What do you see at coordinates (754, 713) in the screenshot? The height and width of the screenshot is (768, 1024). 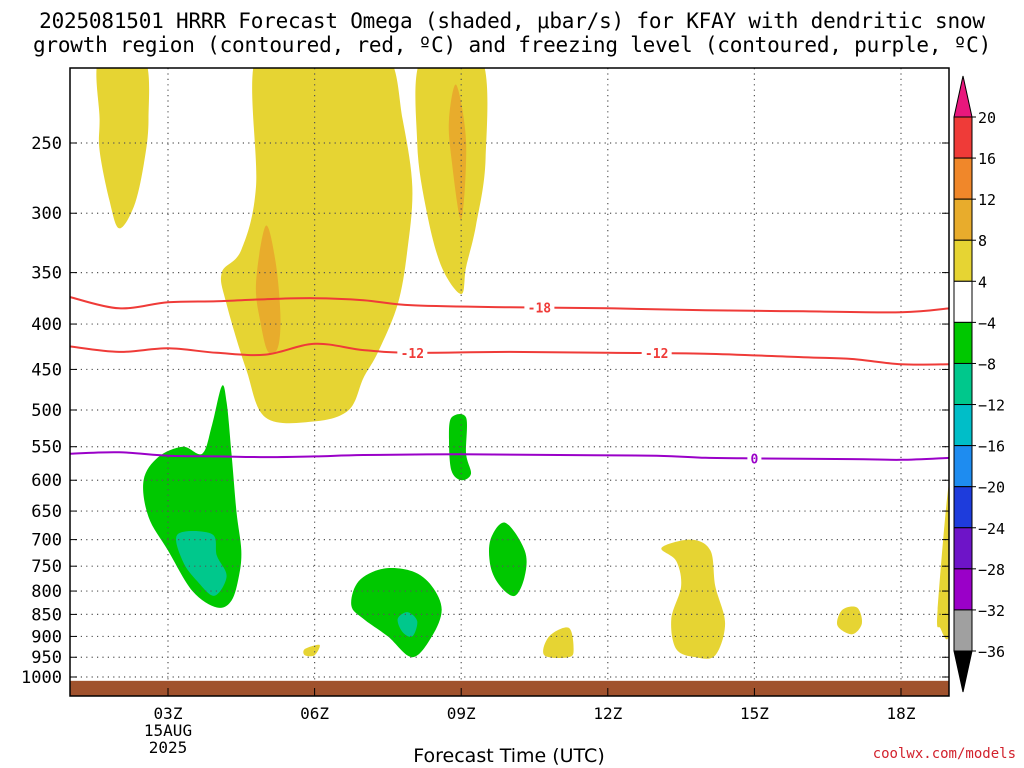 I see `x-tick-label: 15Z` at bounding box center [754, 713].